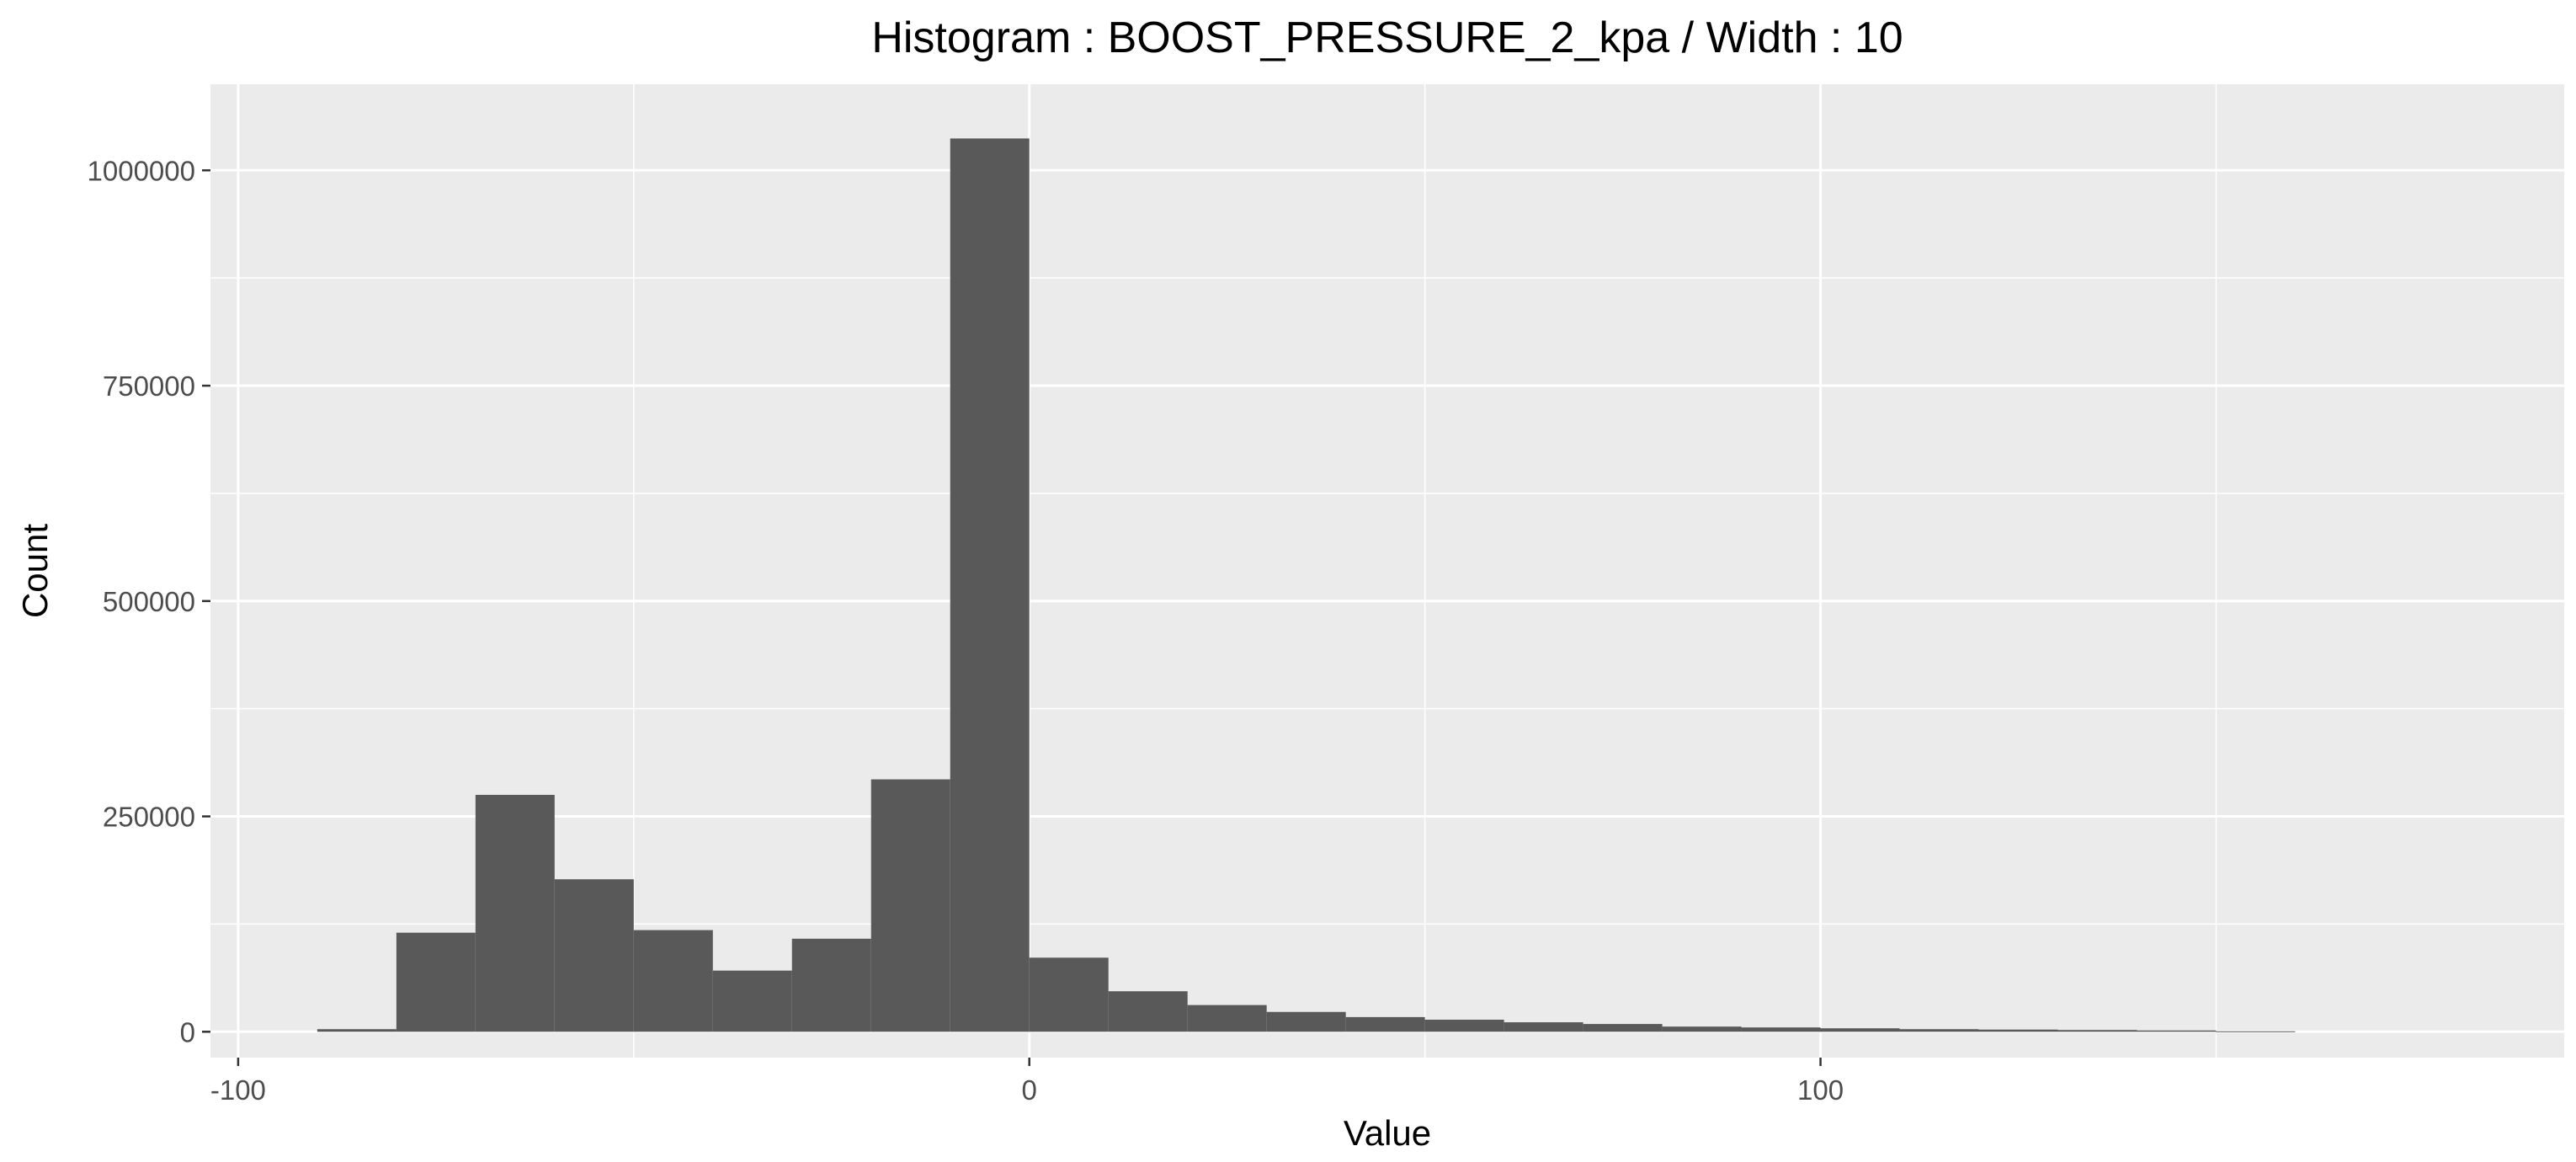 The width and height of the screenshot is (2576, 1162). What do you see at coordinates (35, 571) in the screenshot?
I see `y-axis-title: Count` at bounding box center [35, 571].